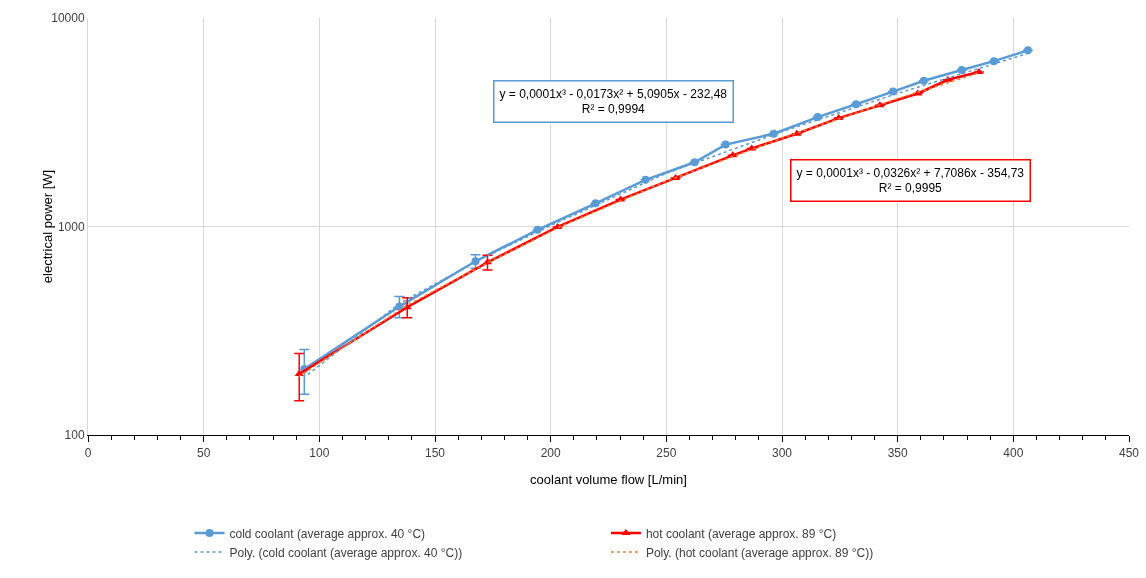 This screenshot has height=578, width=1146. I want to click on x-tick-label: 250, so click(666, 452).